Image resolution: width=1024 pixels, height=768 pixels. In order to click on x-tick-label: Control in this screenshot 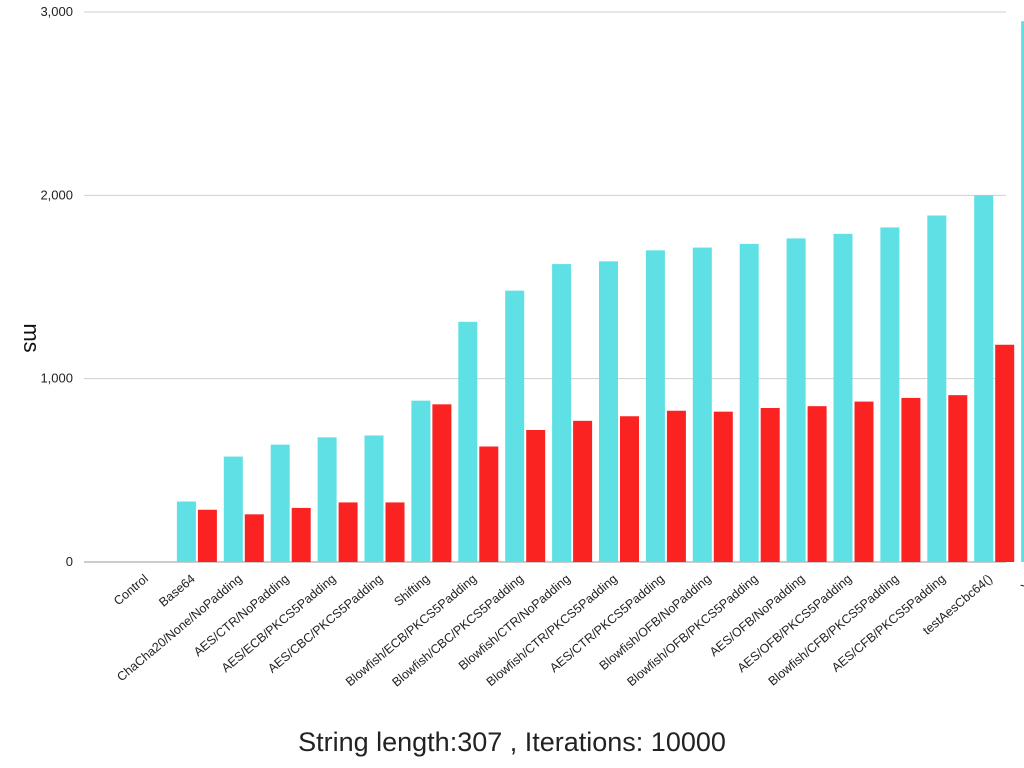, I will do `click(131, 590)`.